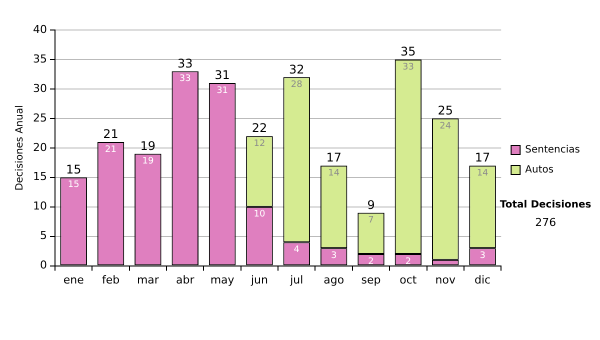 The width and height of the screenshot is (600, 340). I want to click on total-label: 9, so click(371, 205).